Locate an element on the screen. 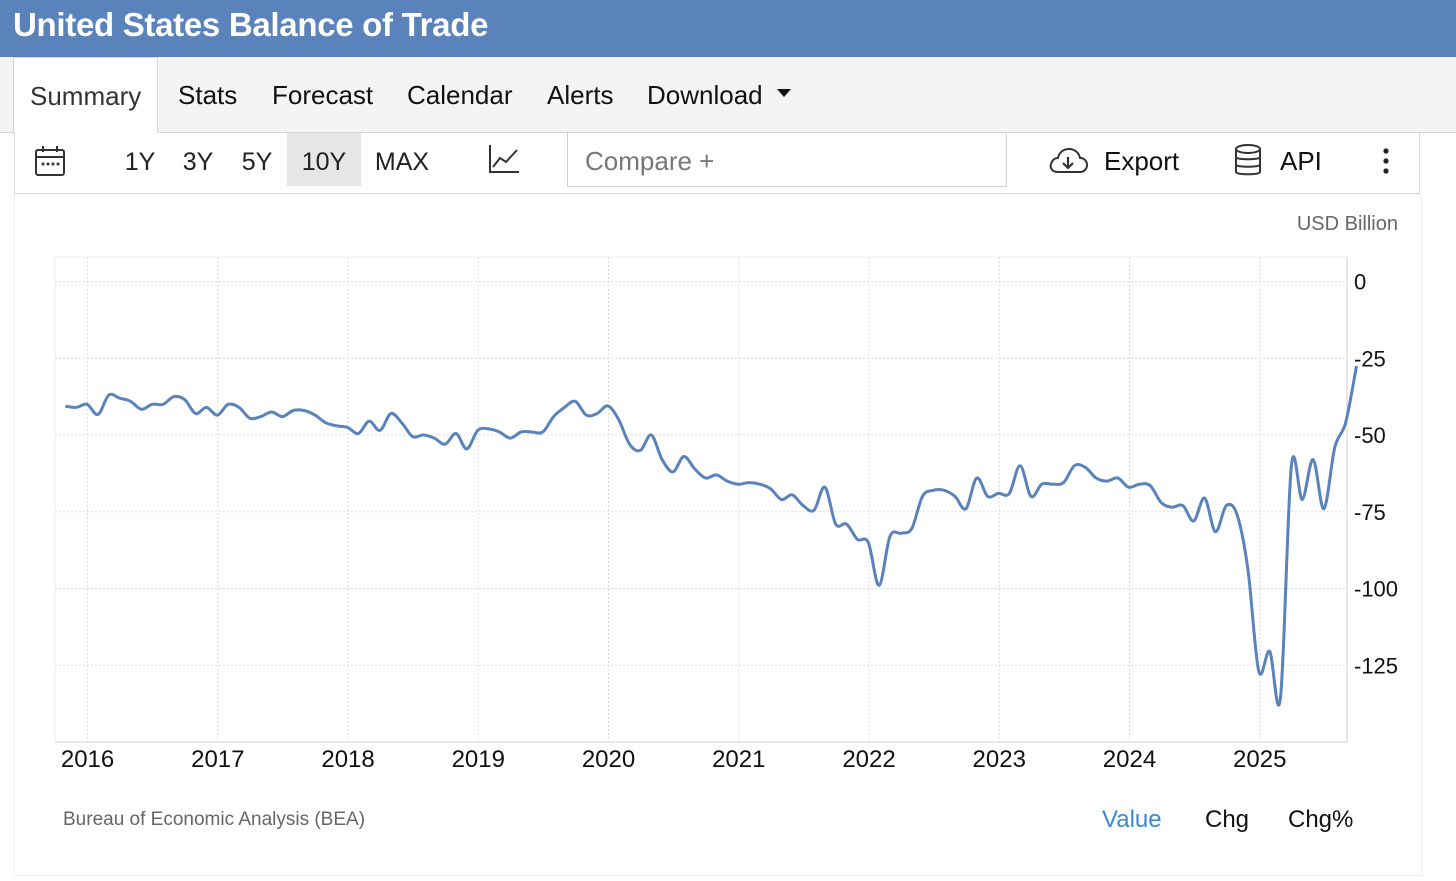  header-bar: United States Balance of Trade is located at coordinates (728, 28).